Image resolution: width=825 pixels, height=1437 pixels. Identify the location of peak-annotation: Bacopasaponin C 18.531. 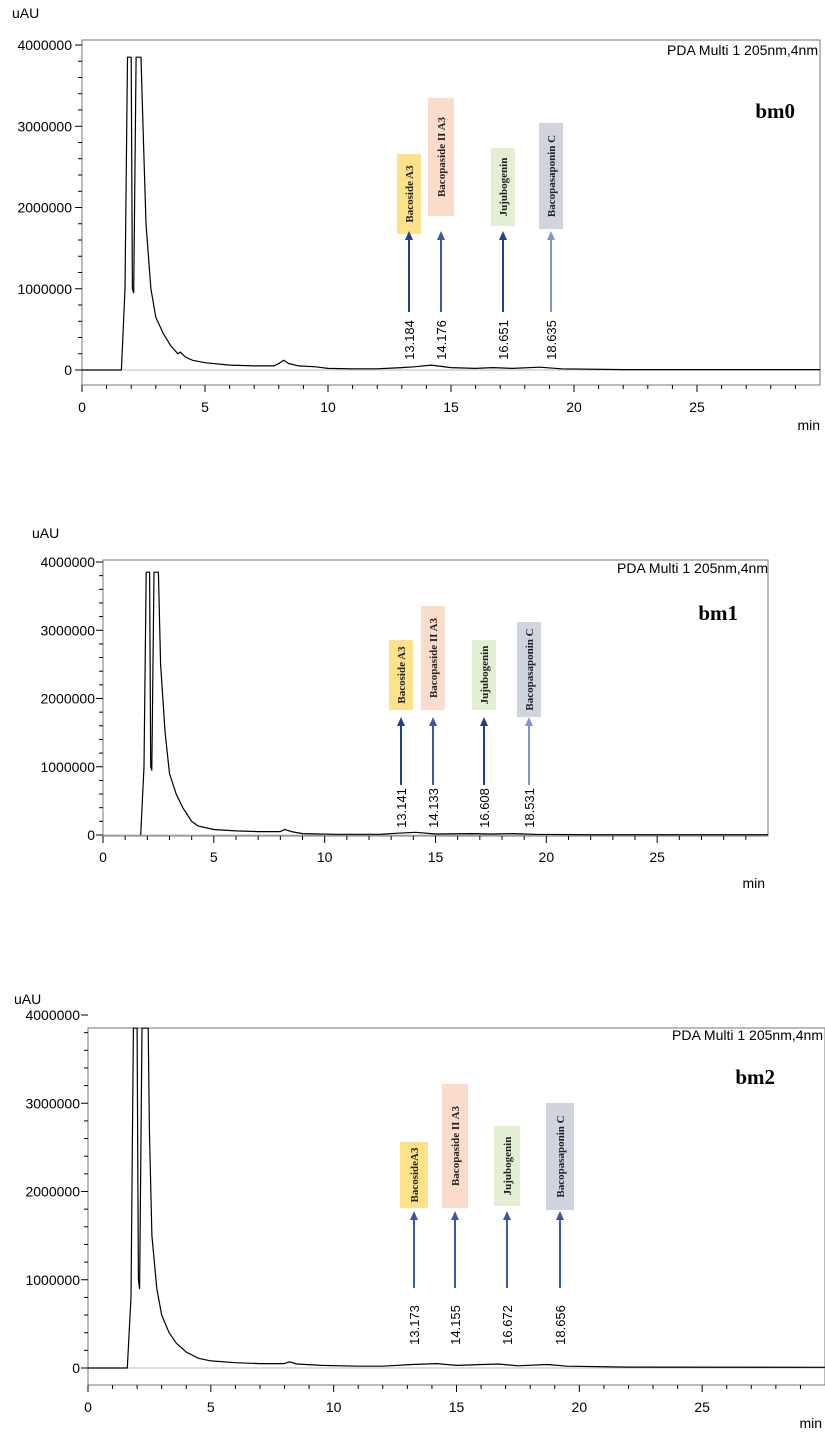
(529, 725).